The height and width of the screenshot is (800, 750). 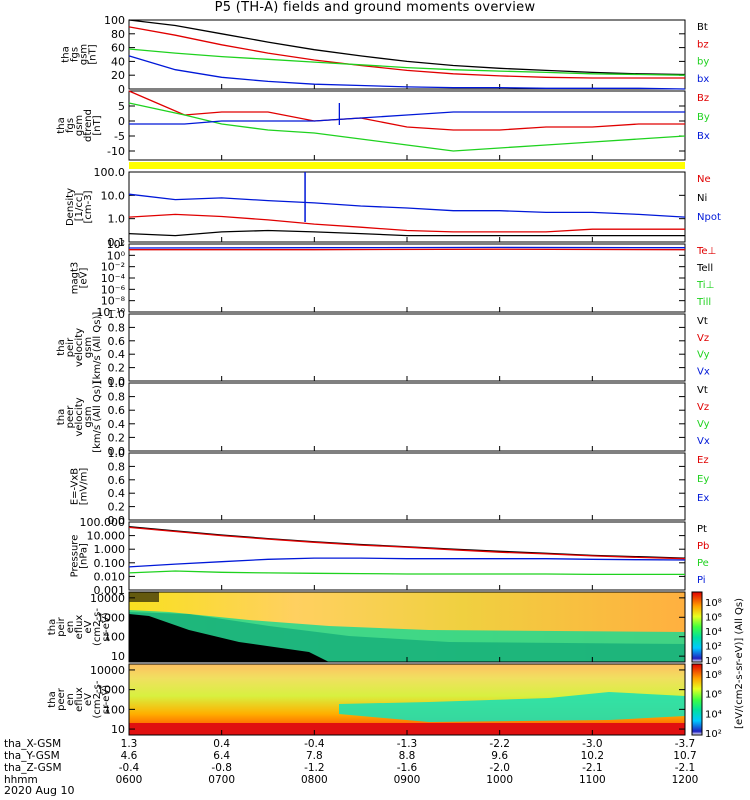 What do you see at coordinates (703, 136) in the screenshot?
I see `fgs_dtrend-legend-Bx: Bx` at bounding box center [703, 136].